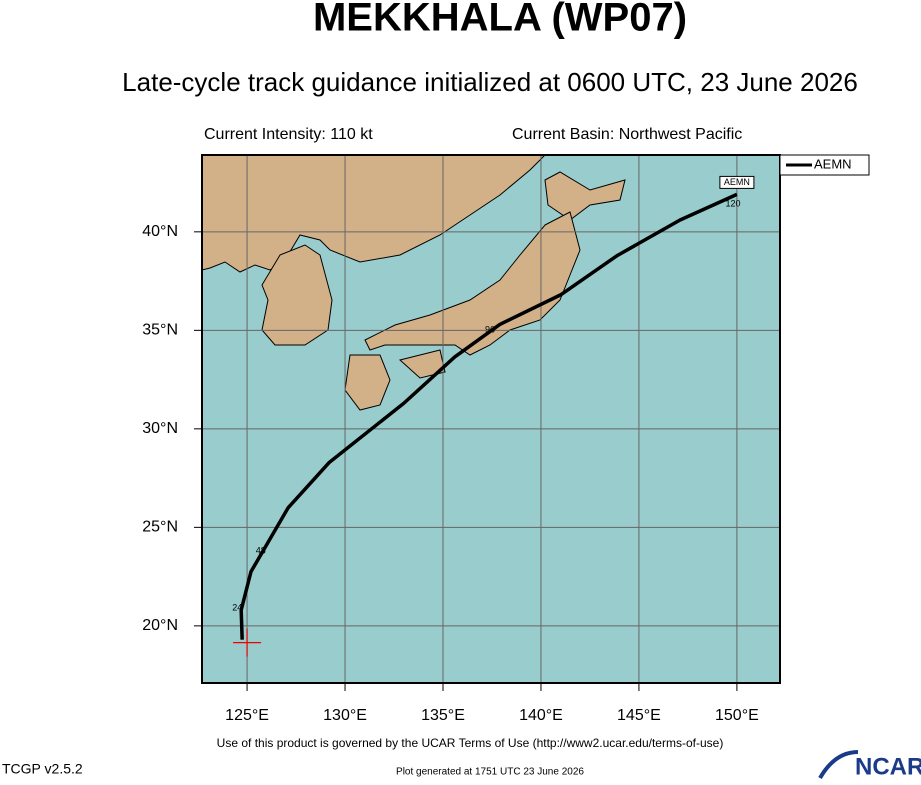 The image size is (921, 785). What do you see at coordinates (288, 134) in the screenshot?
I see `intensity: Current Intensity: 110 kt` at bounding box center [288, 134].